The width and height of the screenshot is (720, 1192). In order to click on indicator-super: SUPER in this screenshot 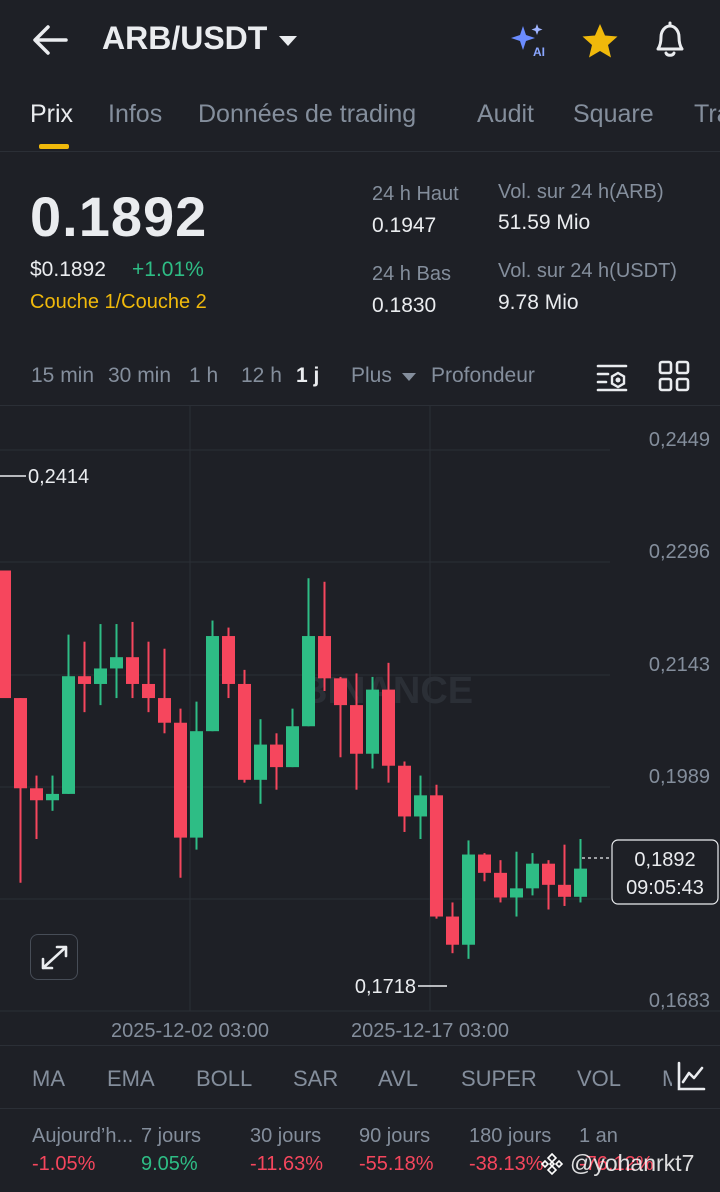, I will do `click(499, 1078)`.